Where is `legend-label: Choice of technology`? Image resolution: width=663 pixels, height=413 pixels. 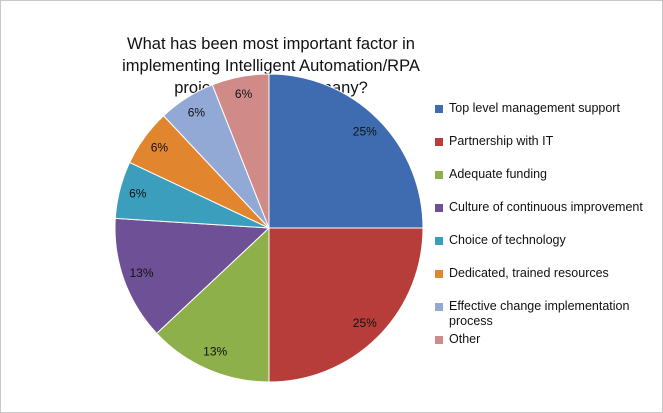 legend-label: Choice of technology is located at coordinates (507, 240).